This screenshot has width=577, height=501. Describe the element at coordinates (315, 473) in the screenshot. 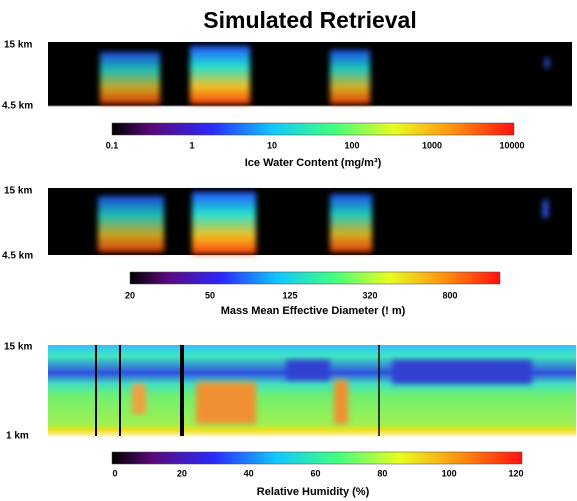

I see `colorbar-tick-label: 60` at that location.